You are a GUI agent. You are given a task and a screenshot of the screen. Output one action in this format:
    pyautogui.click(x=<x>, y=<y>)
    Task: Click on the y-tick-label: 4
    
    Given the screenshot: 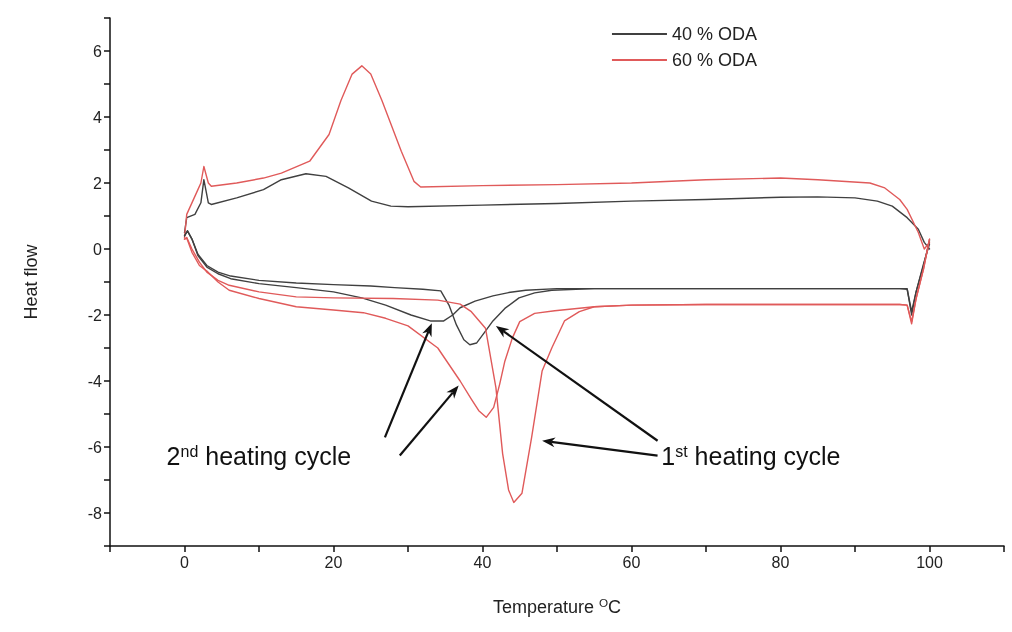 What is the action you would take?
    pyautogui.click(x=98, y=117)
    